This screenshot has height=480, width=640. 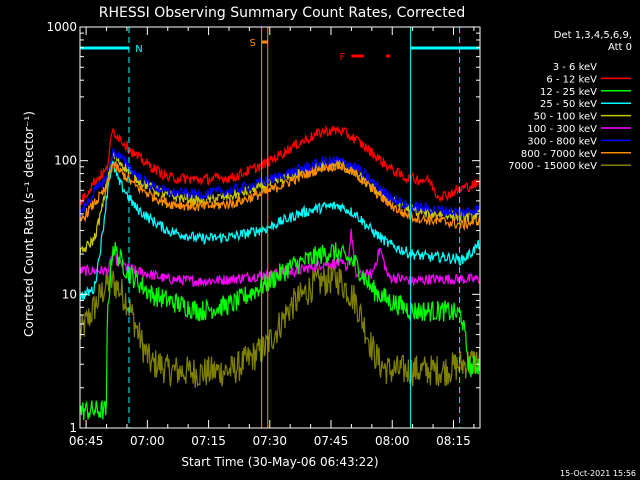 What do you see at coordinates (593, 35) in the screenshot?
I see `legend-header: Det 1,3,4,5,6,9,` at bounding box center [593, 35].